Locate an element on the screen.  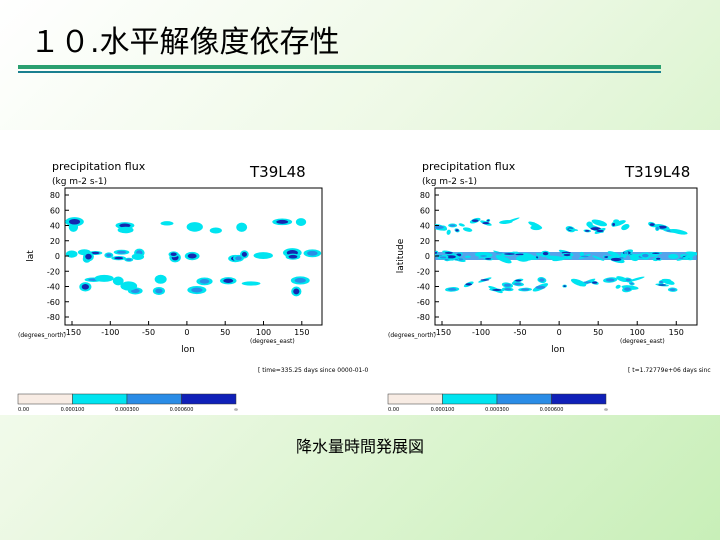
y-tick-label: -60 is located at coordinates (423, 302).